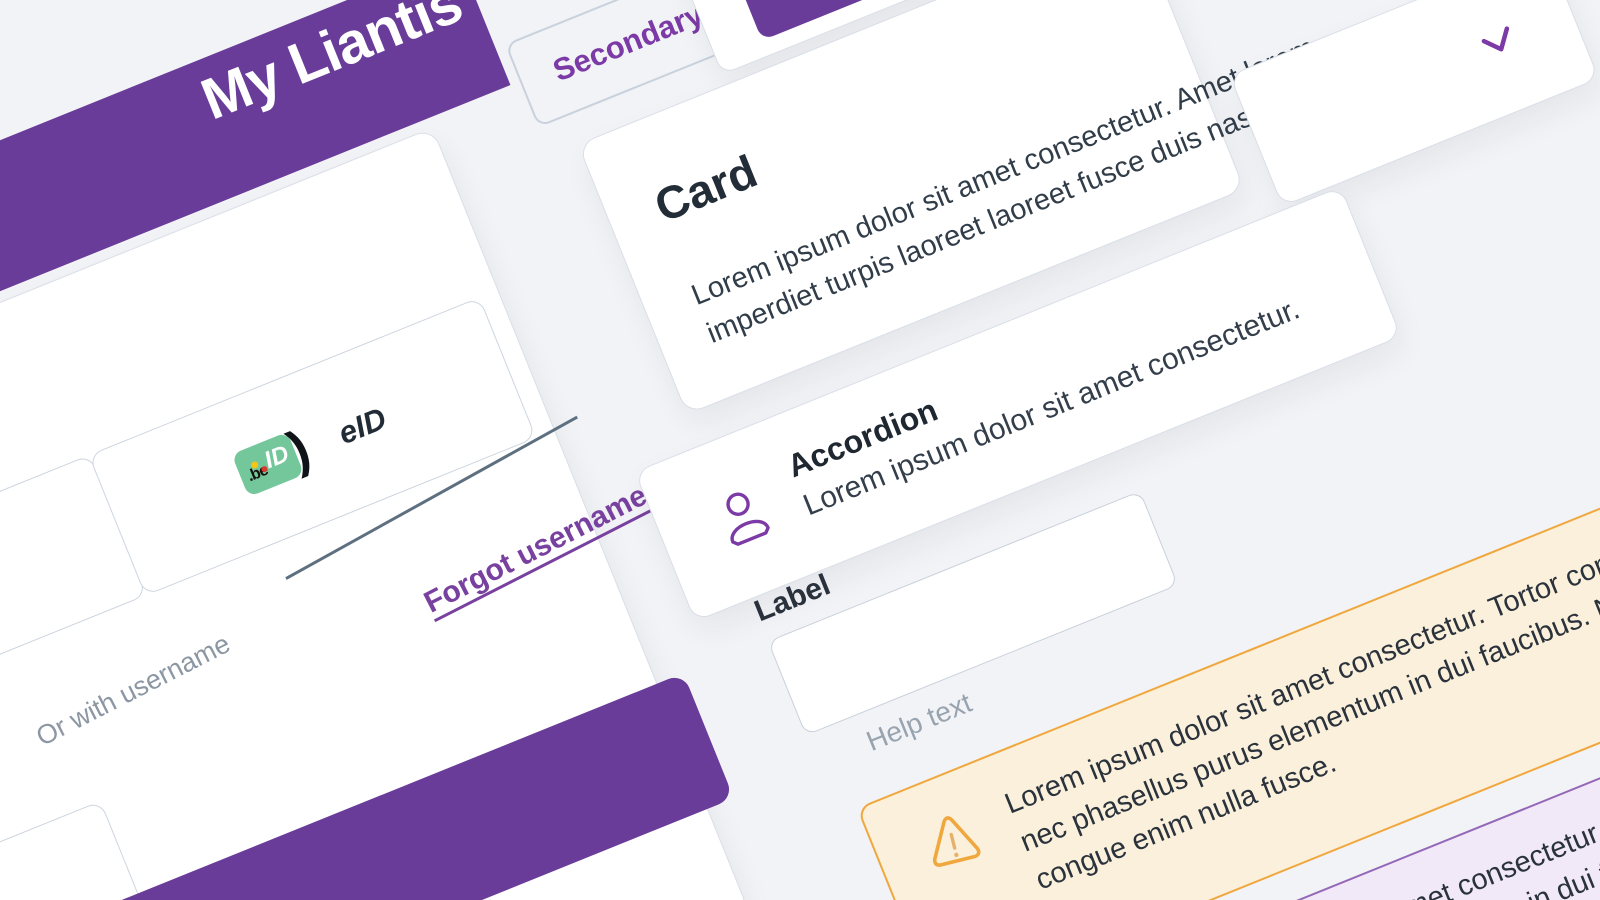 The image size is (1600, 900). Describe the element at coordinates (748, 519) in the screenshot. I see `user-icon` at that location.